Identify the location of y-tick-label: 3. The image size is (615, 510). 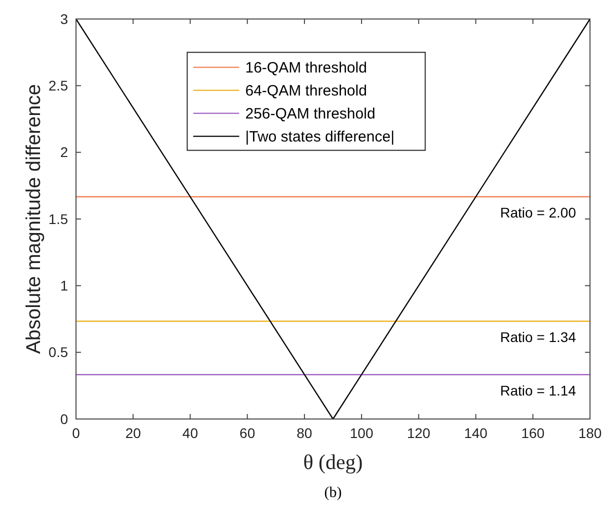
(64, 18).